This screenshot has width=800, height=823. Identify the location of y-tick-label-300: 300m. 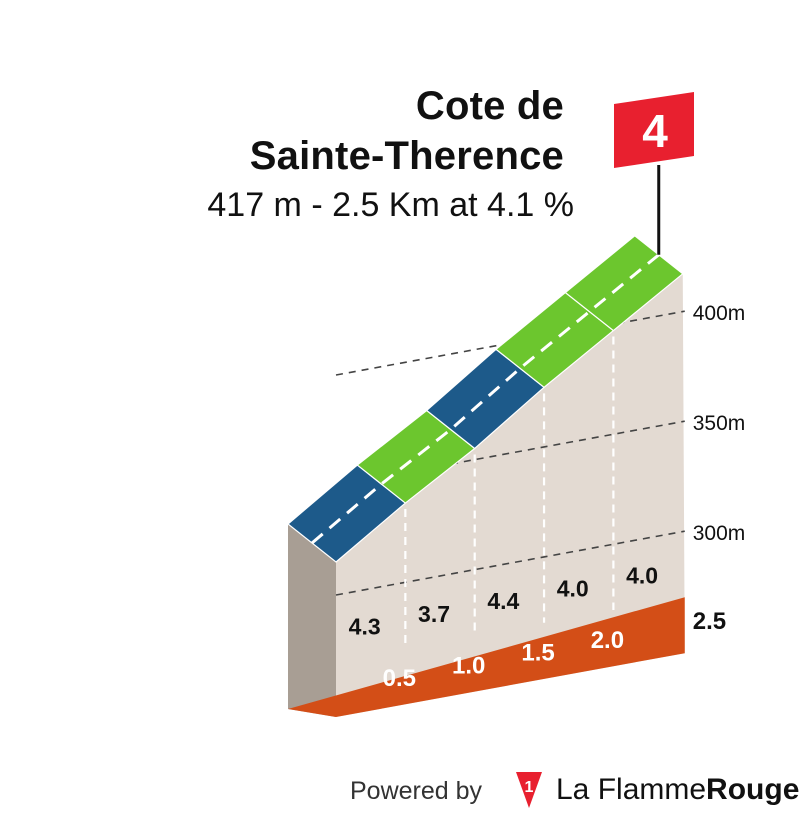
(719, 533).